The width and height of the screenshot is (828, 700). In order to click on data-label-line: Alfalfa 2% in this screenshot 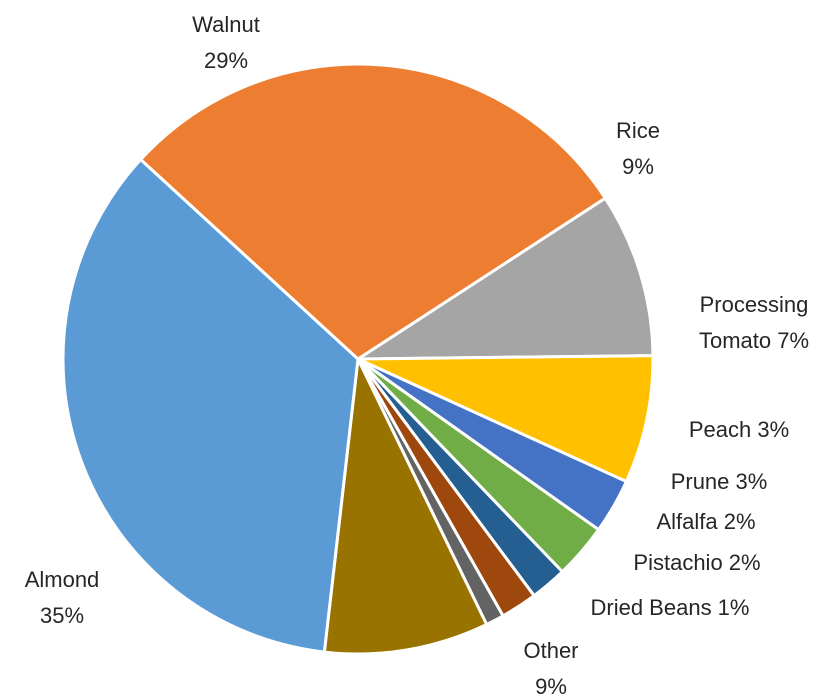, I will do `click(705, 521)`.